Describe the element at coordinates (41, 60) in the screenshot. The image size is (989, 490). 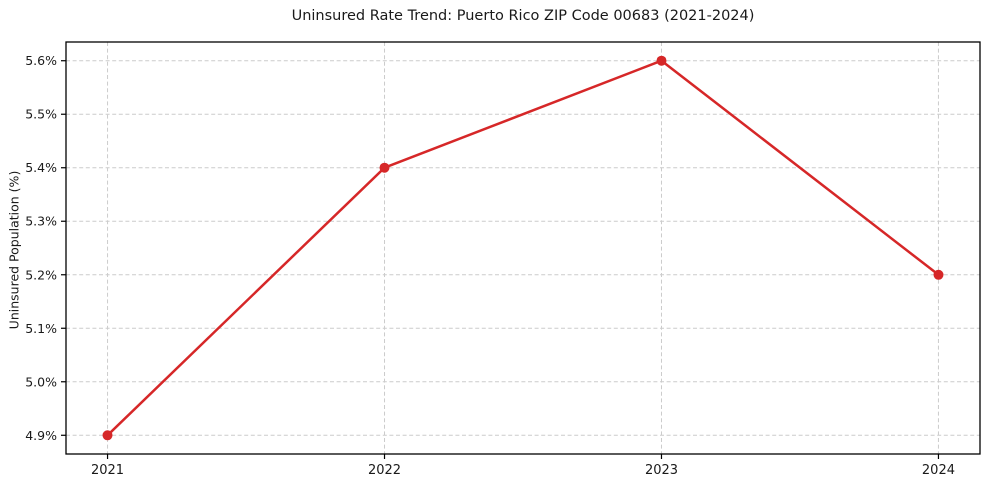
I see `y-tick-label: 5.6%` at that location.